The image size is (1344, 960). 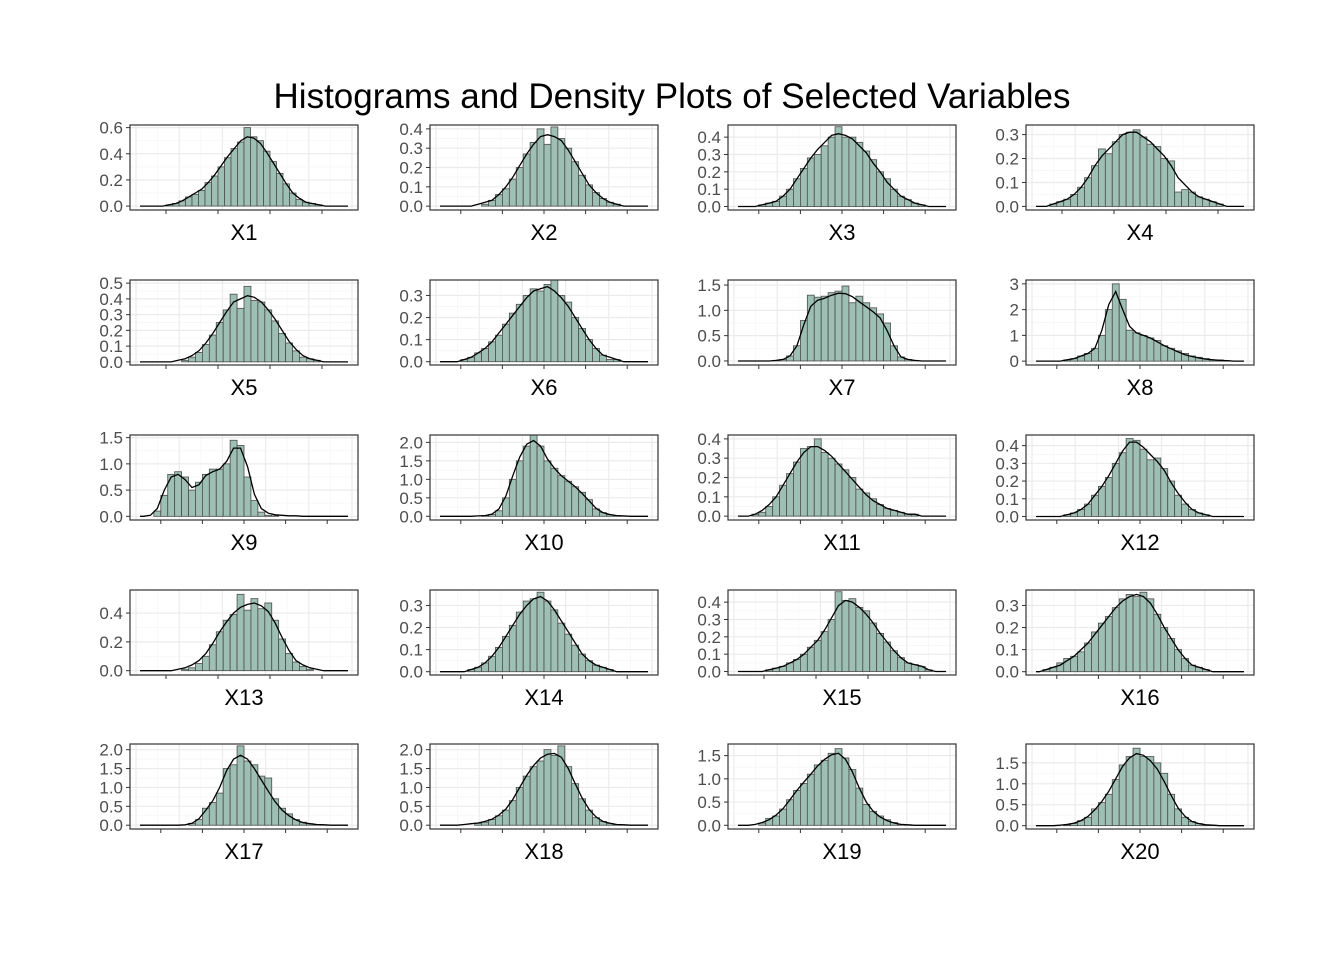 I want to click on panel-label: X20, so click(x=1139, y=851).